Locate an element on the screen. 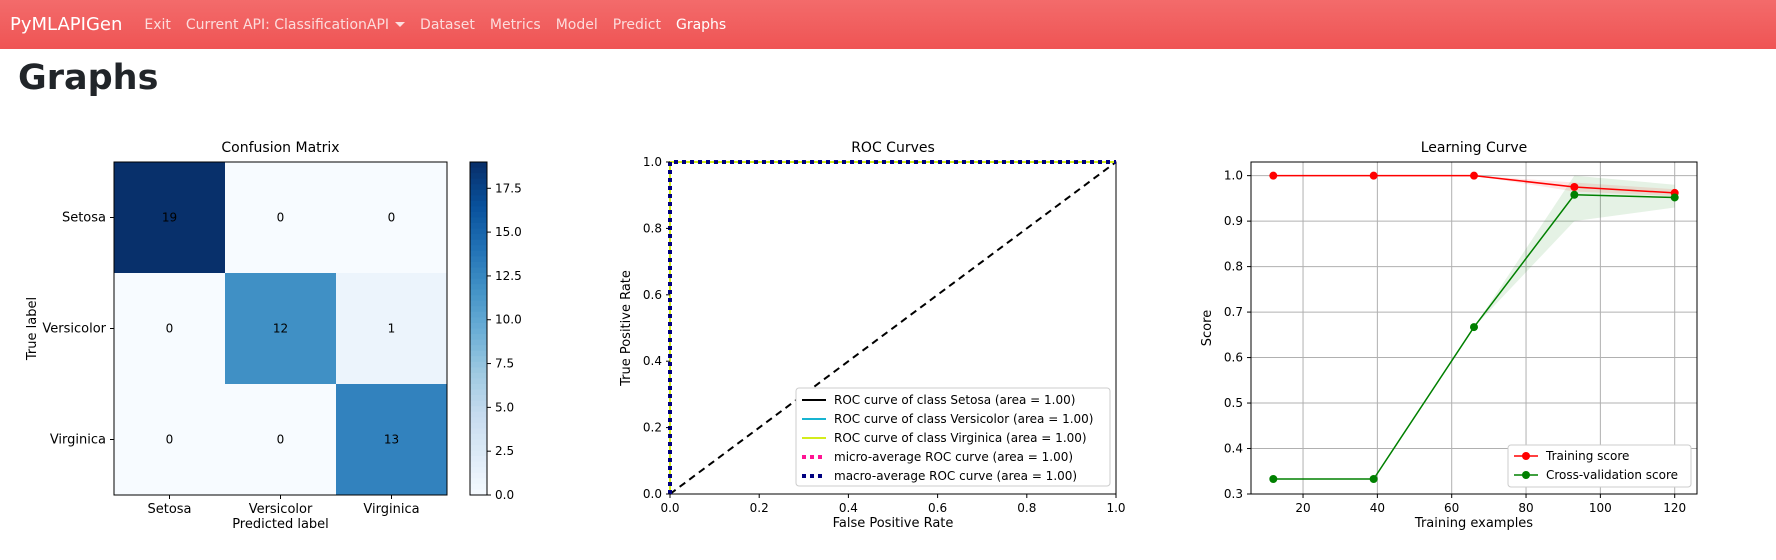 The width and height of the screenshot is (1776, 560). score-band is located at coordinates (1474, 327).